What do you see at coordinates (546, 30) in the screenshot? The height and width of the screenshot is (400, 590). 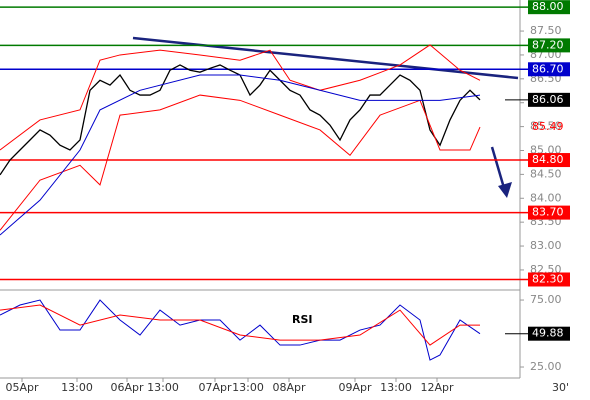 I see `y-tick-label: 87.50` at bounding box center [546, 30].